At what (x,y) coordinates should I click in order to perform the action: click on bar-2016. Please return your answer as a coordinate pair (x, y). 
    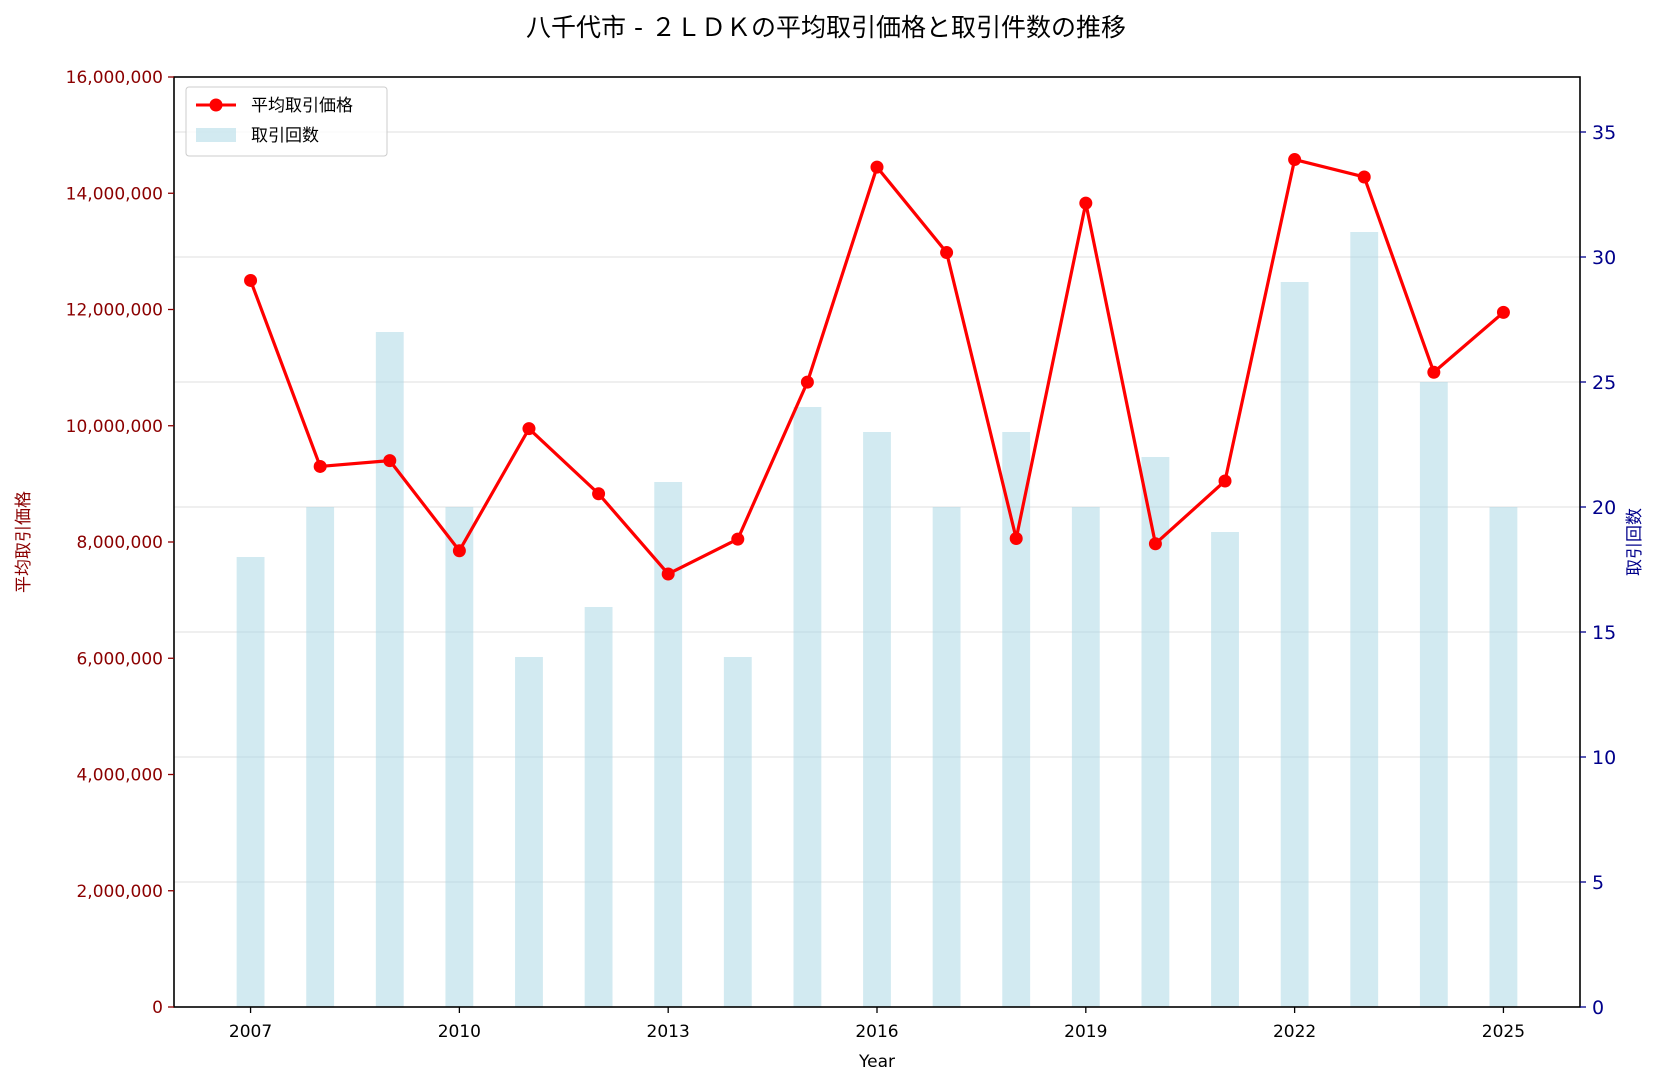
    Looking at the image, I should click on (877, 719).